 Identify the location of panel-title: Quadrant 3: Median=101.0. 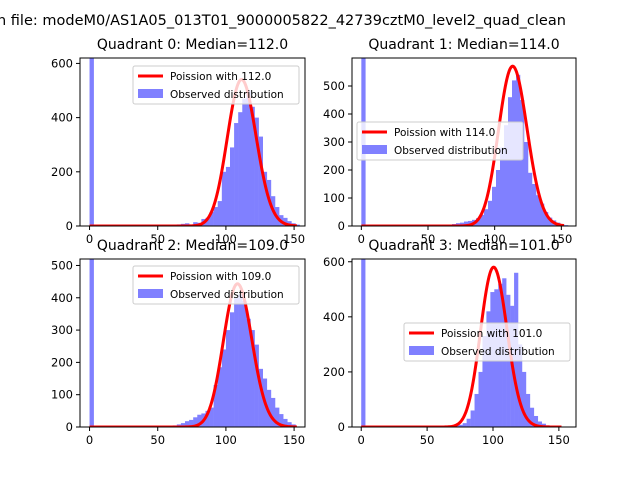
(463, 246).